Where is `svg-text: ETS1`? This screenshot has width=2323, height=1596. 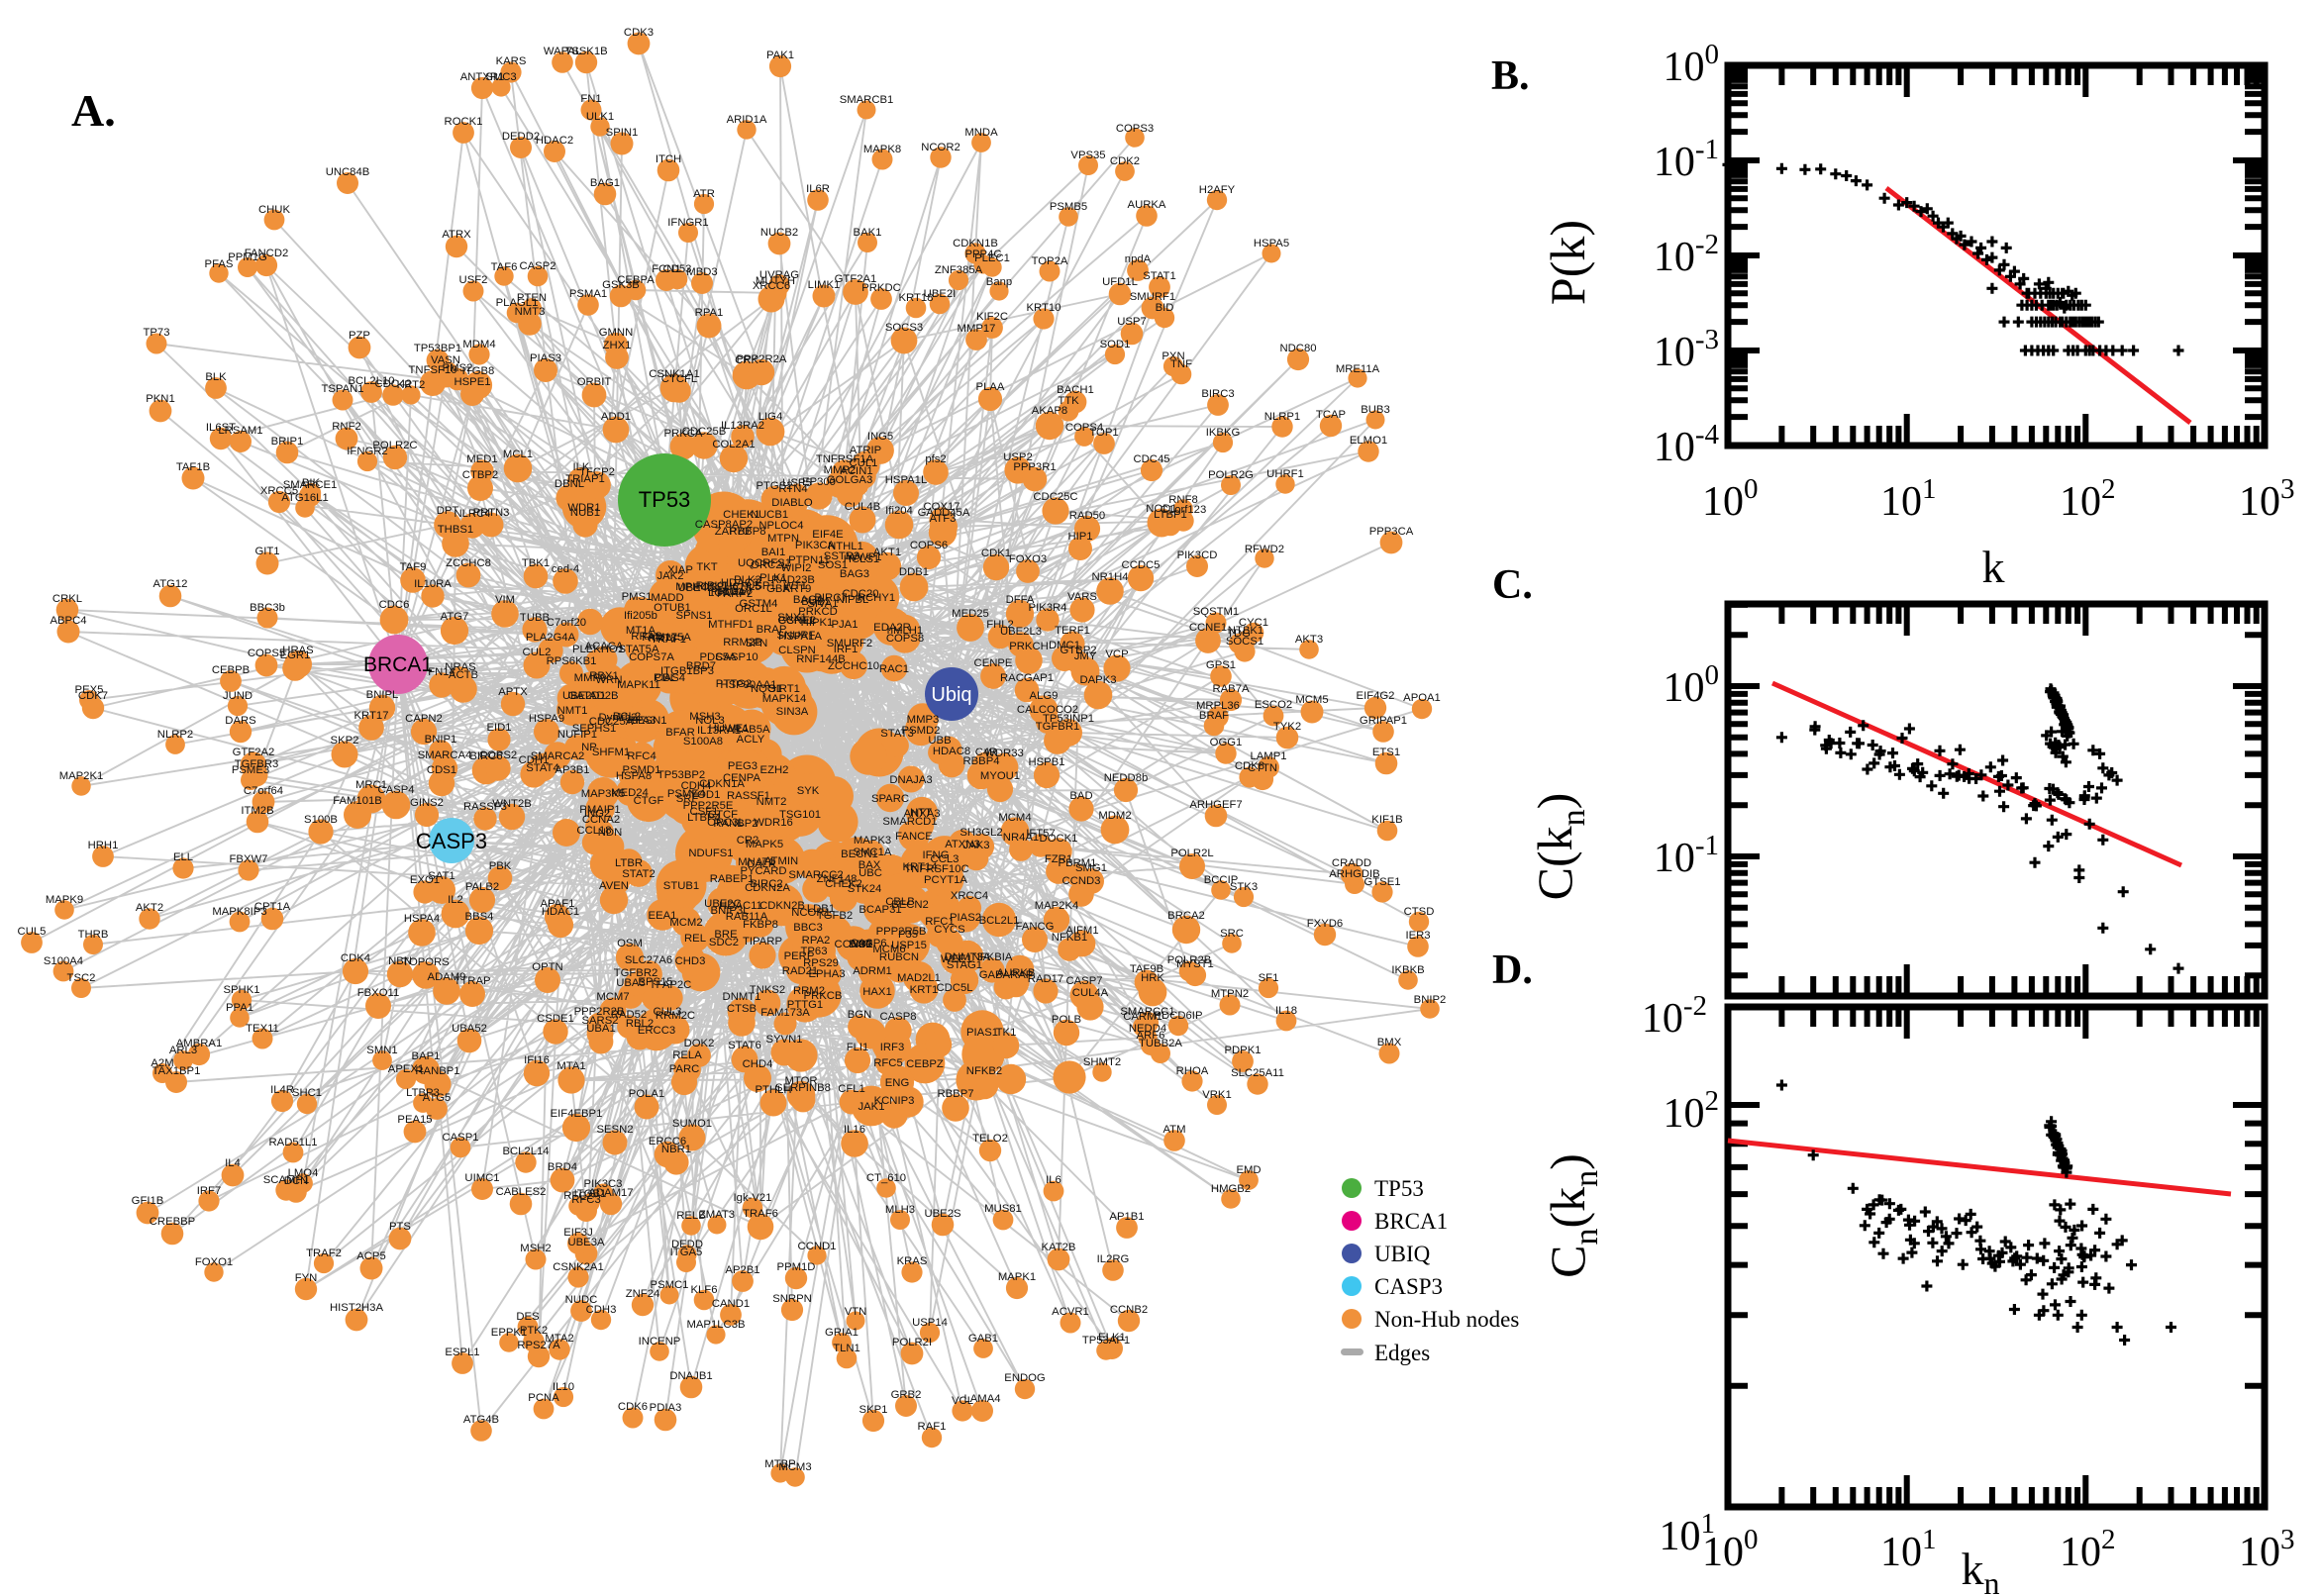 svg-text: ETS1 is located at coordinates (1386, 752).